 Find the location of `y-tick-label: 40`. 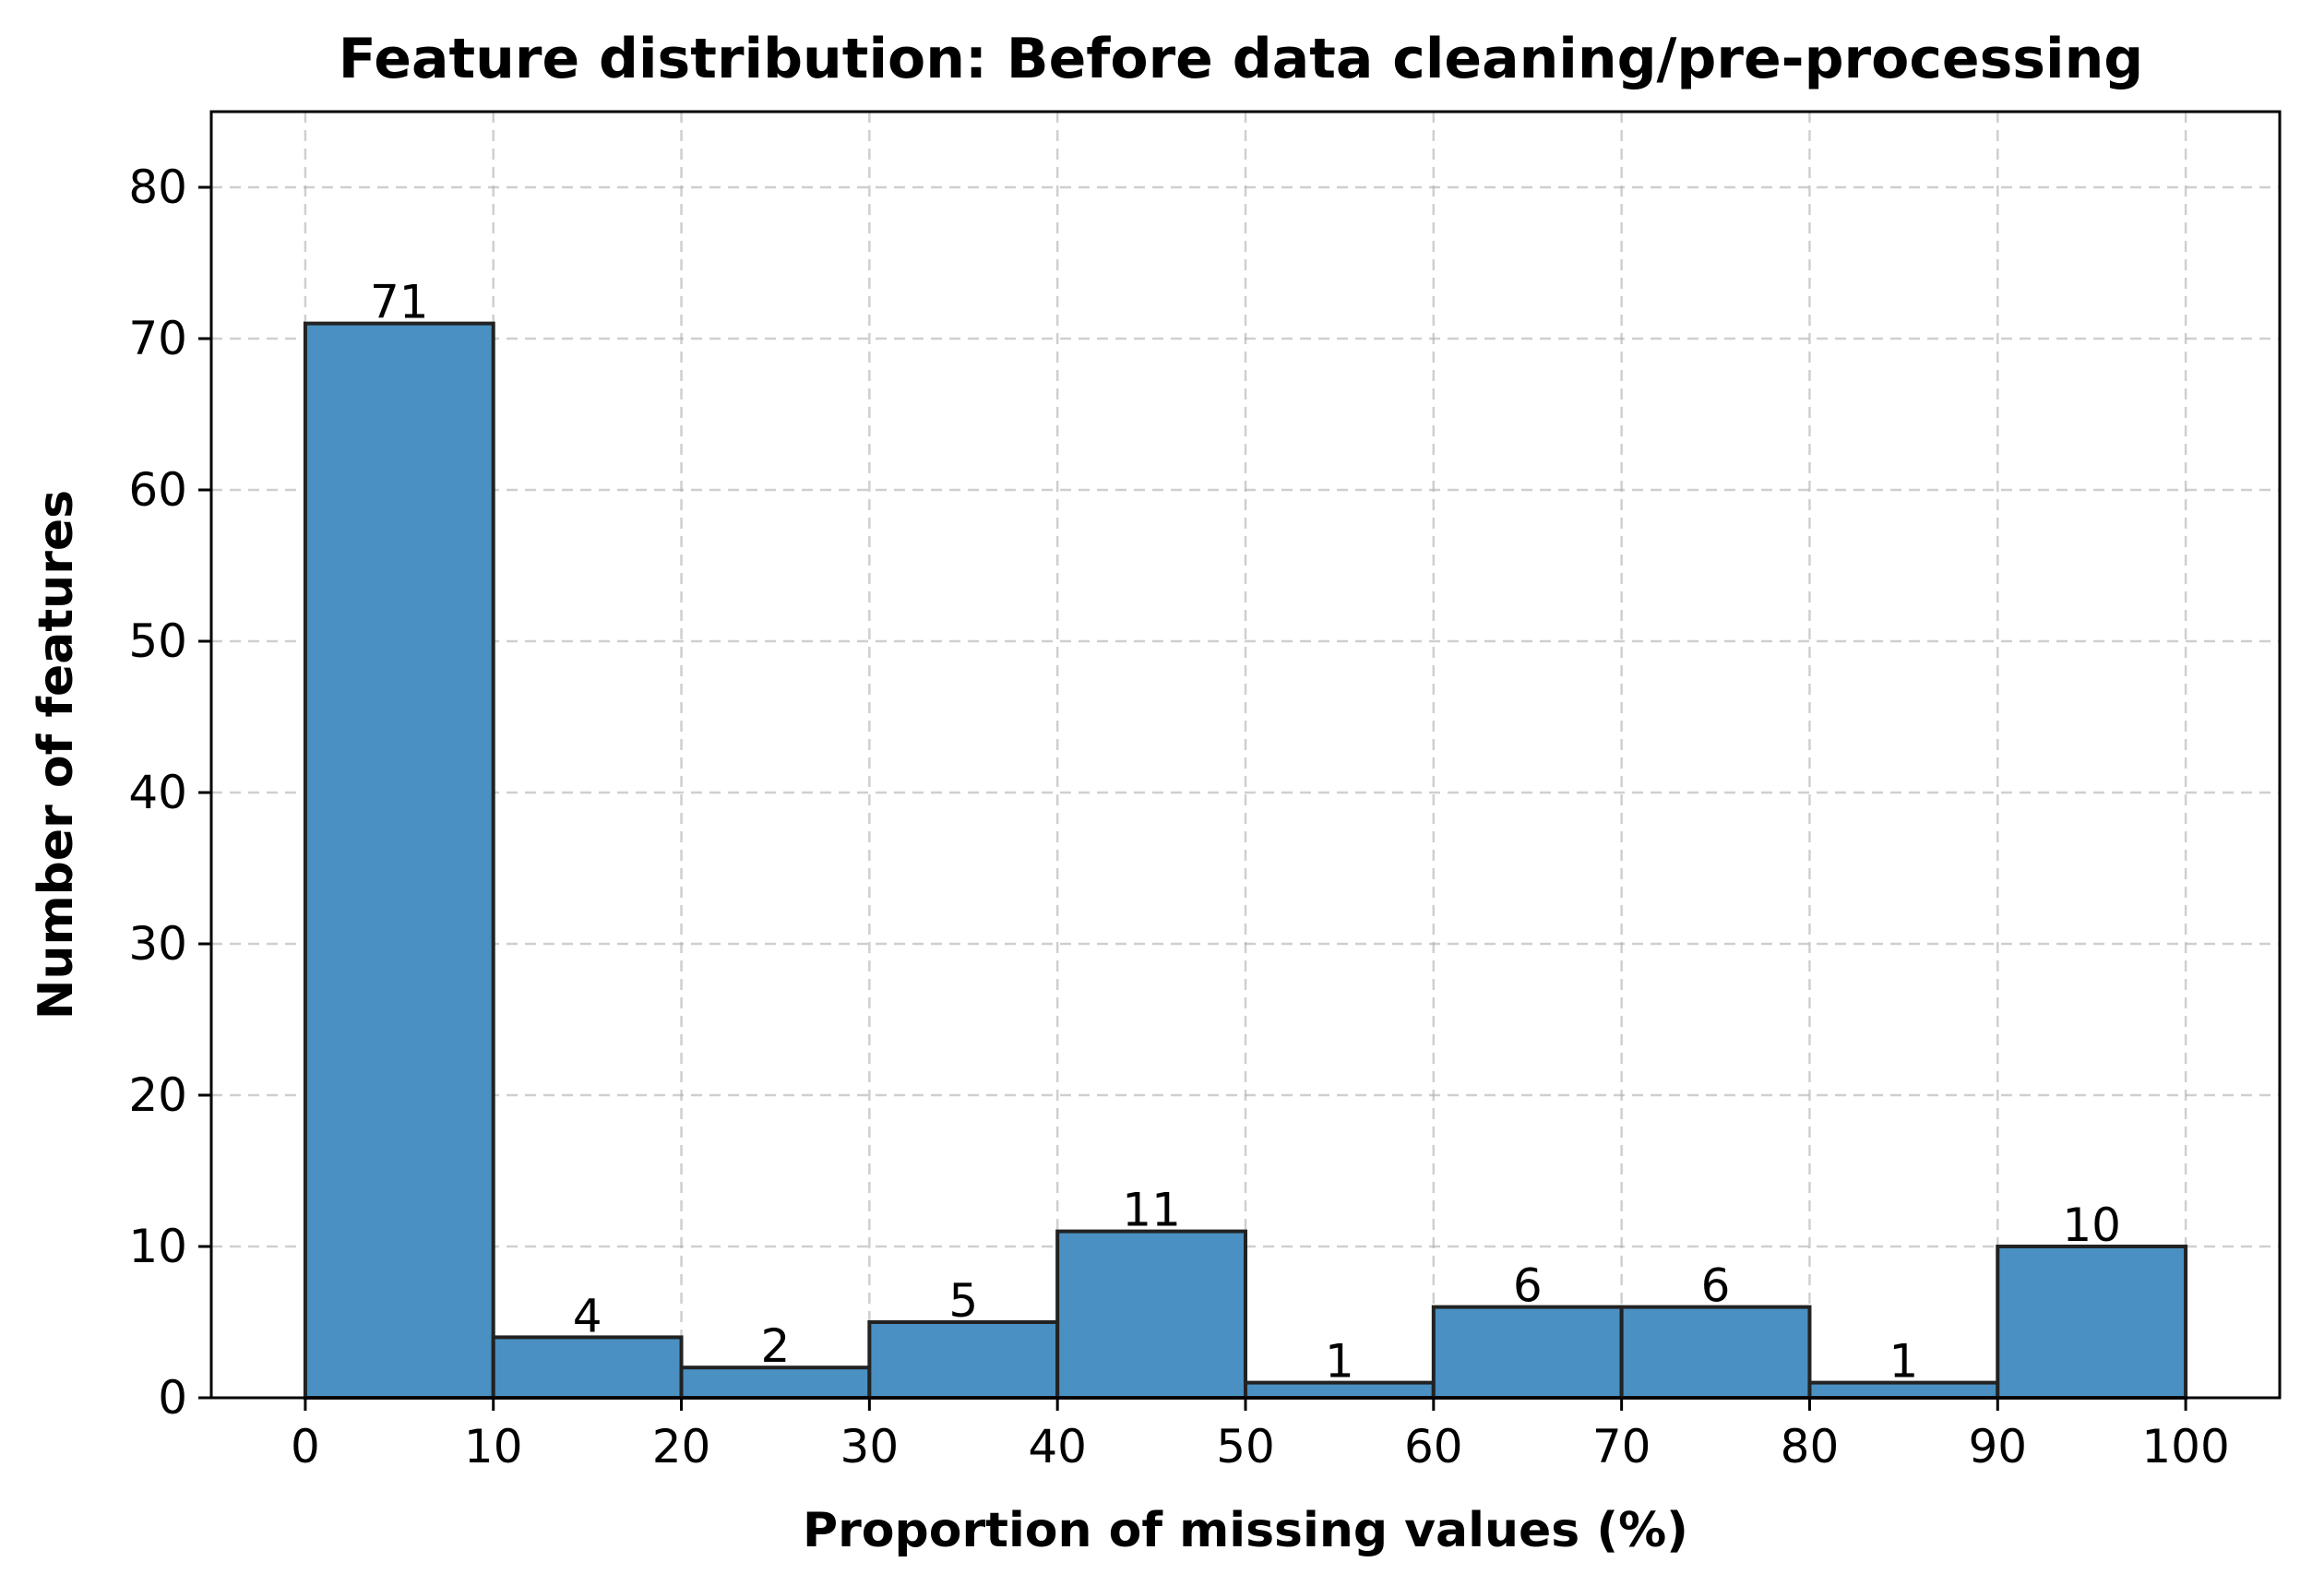

y-tick-label: 40 is located at coordinates (157, 792).